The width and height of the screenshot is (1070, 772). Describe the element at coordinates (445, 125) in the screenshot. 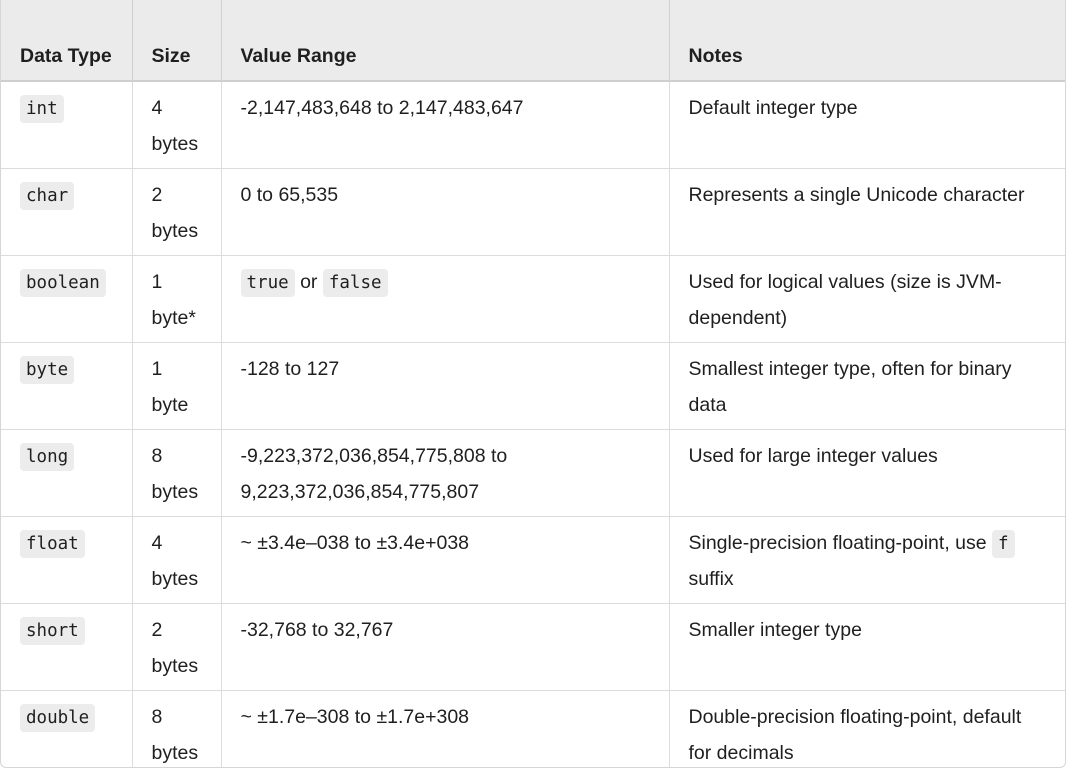

I see `cell-range: -2,147,483,648 to 2,147,483,647` at that location.